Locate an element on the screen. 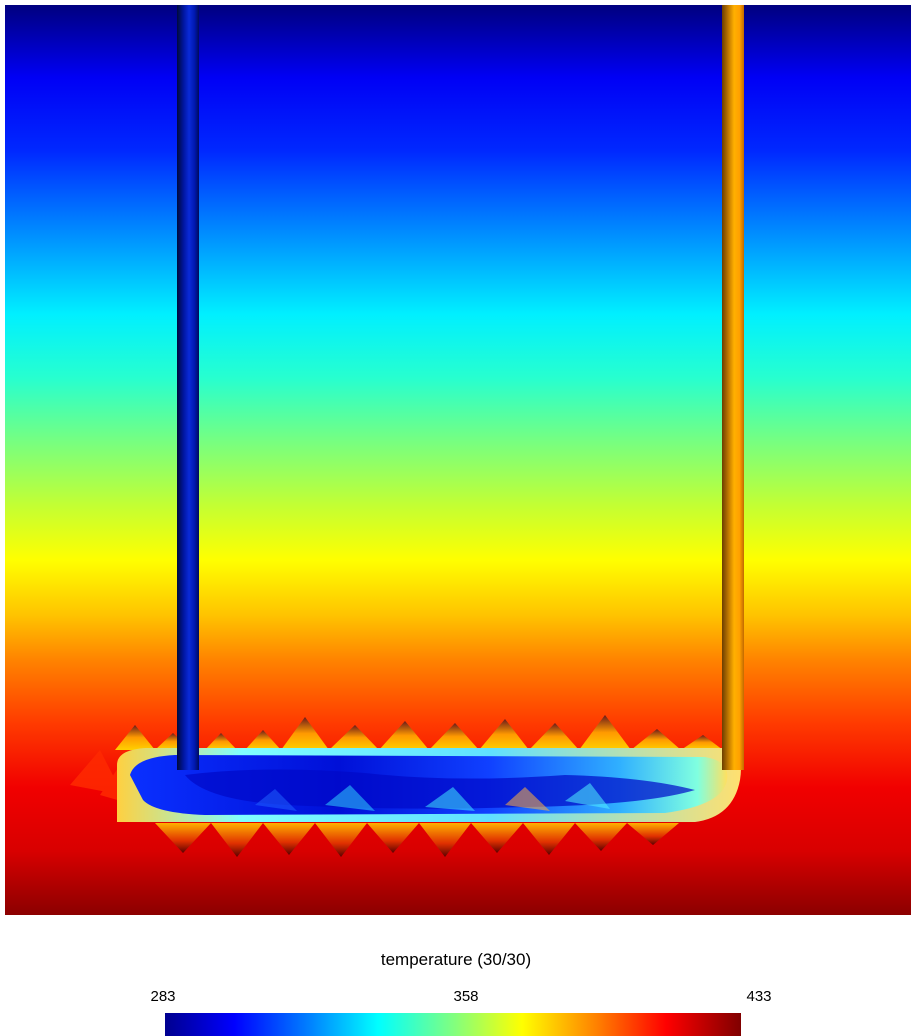 The width and height of the screenshot is (912, 1036). triangulated-mesh-edges is located at coordinates (396, 786).